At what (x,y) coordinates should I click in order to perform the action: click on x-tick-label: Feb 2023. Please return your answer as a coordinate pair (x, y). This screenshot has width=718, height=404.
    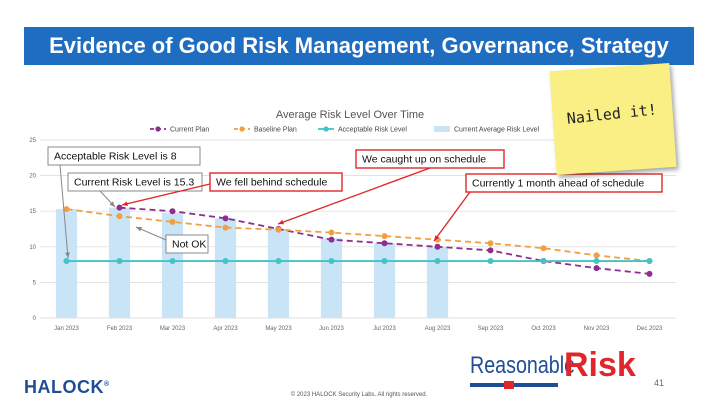
    Looking at the image, I should click on (120, 329).